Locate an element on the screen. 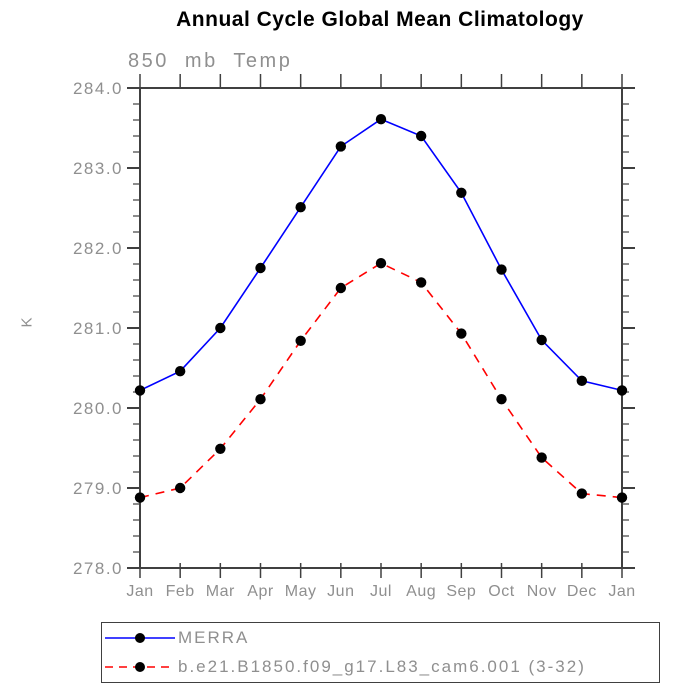 The width and height of the screenshot is (700, 700). x-tick-label: Dec is located at coordinates (582, 591).